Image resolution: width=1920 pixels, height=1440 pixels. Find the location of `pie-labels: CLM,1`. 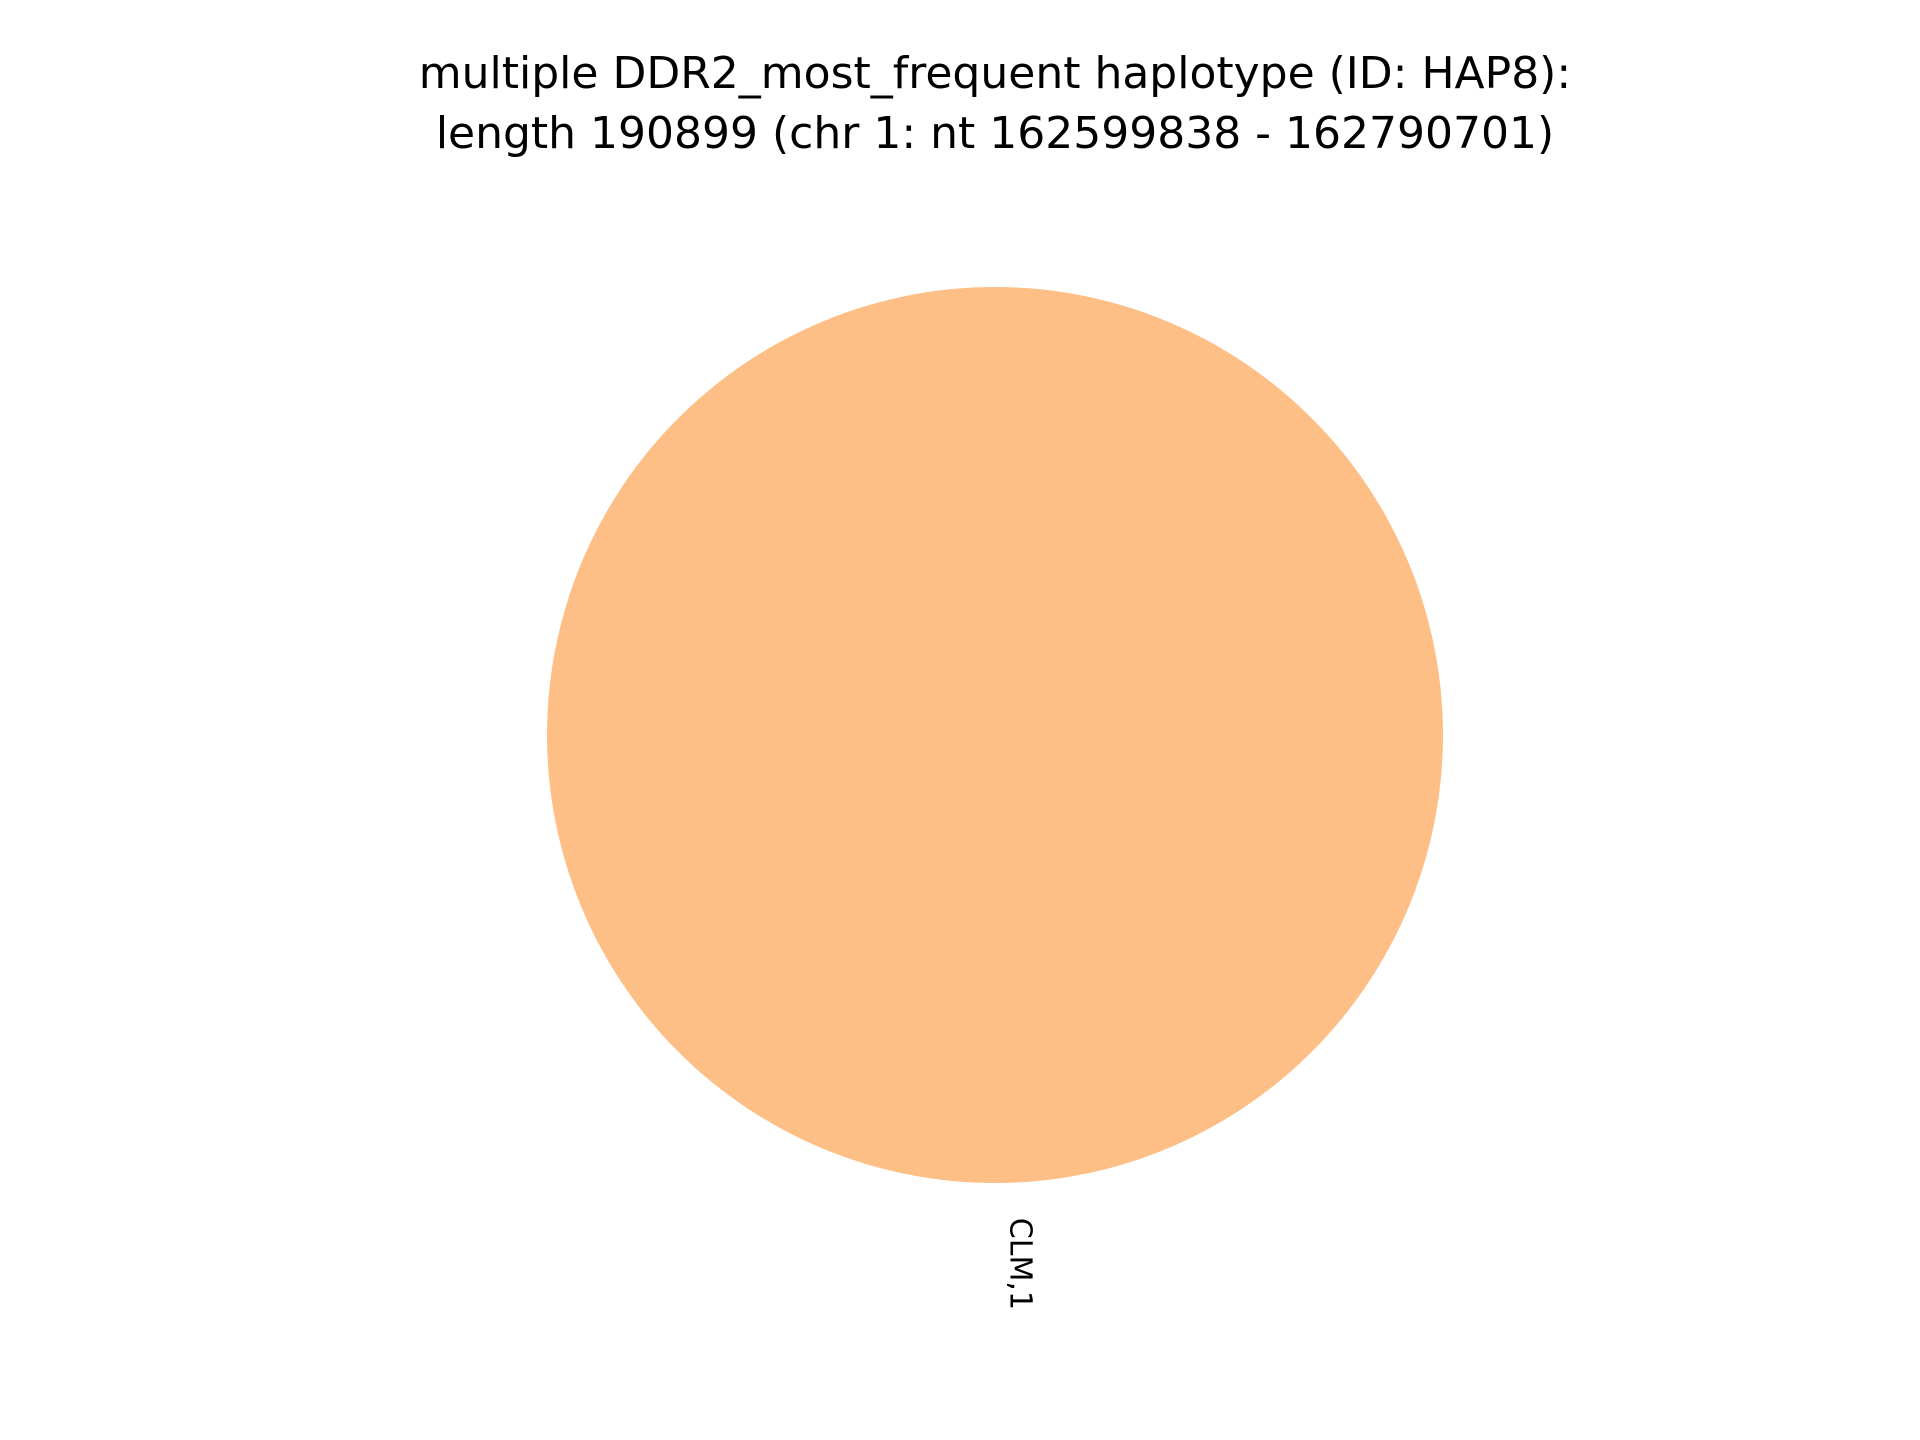

pie-labels: CLM,1 is located at coordinates (1020, 1264).